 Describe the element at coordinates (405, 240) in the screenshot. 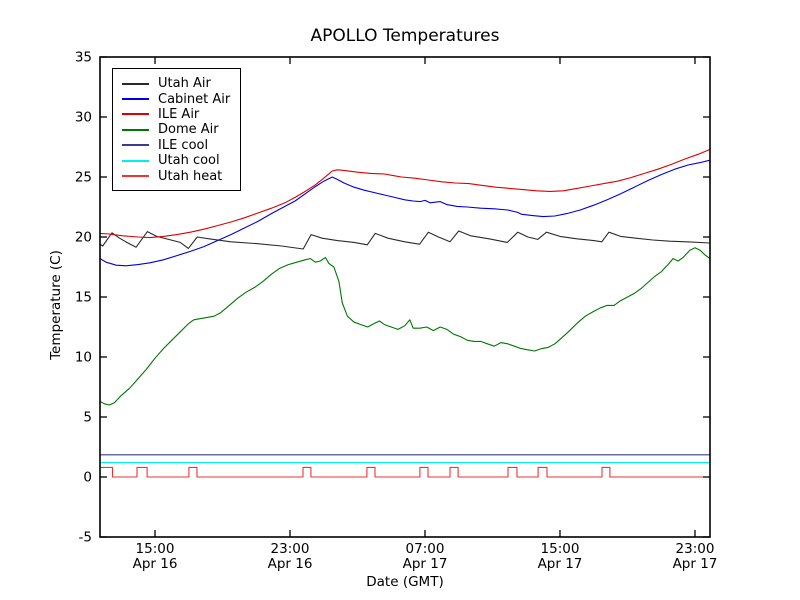

I see `series-line-utah-air` at that location.